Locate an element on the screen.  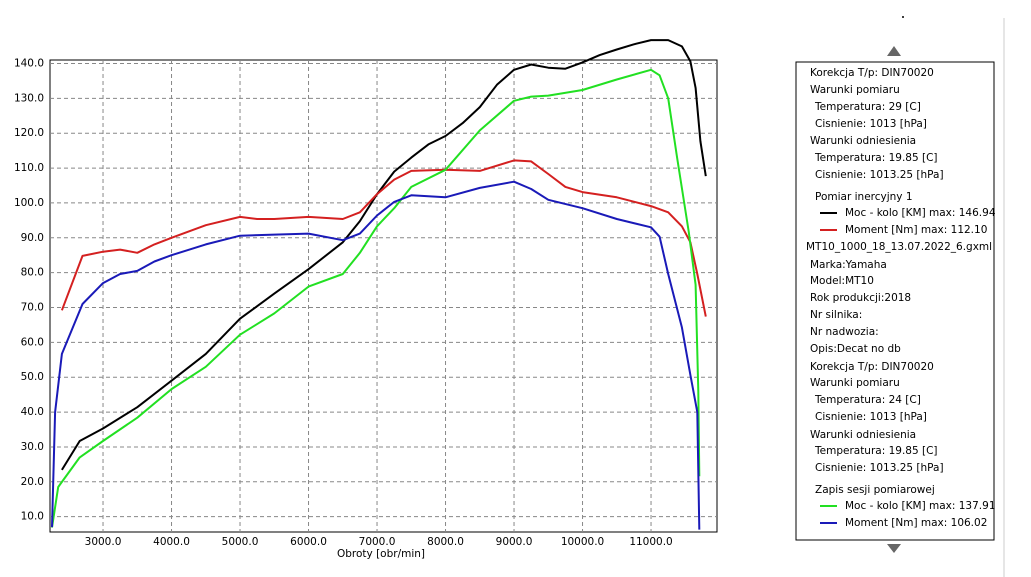
y-tick-label: 30.0 is located at coordinates (32, 447).